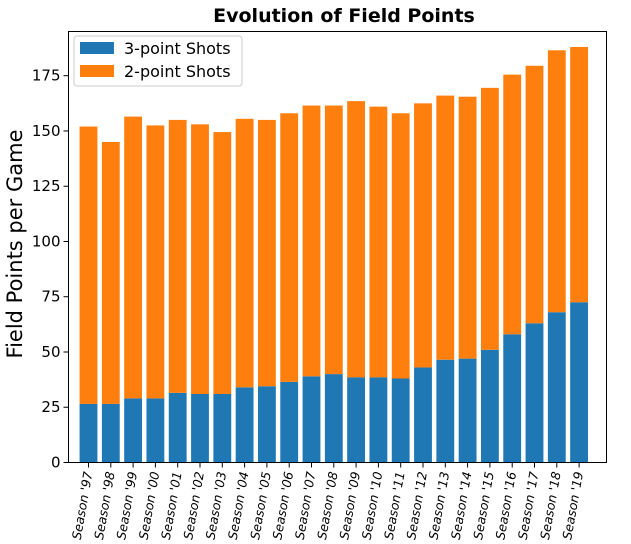 The image size is (631, 544). I want to click on legend: 3-point Shots 2-point Shots, so click(158, 61).